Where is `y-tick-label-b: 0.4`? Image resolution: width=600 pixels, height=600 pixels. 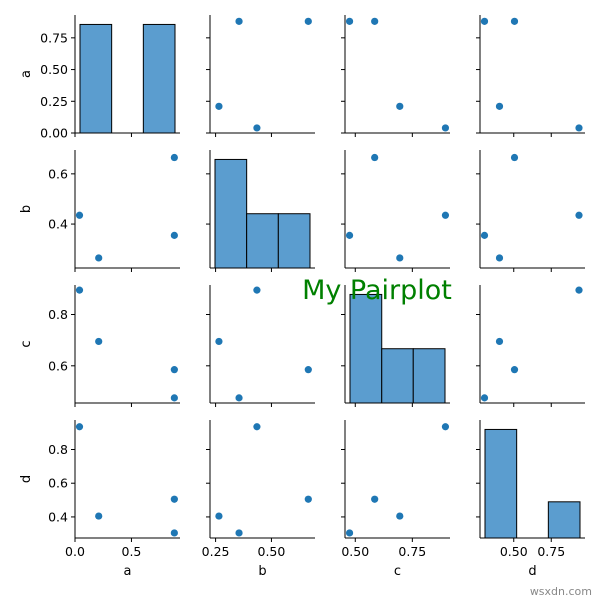 y-tick-label-b: 0.4 is located at coordinates (58, 224).